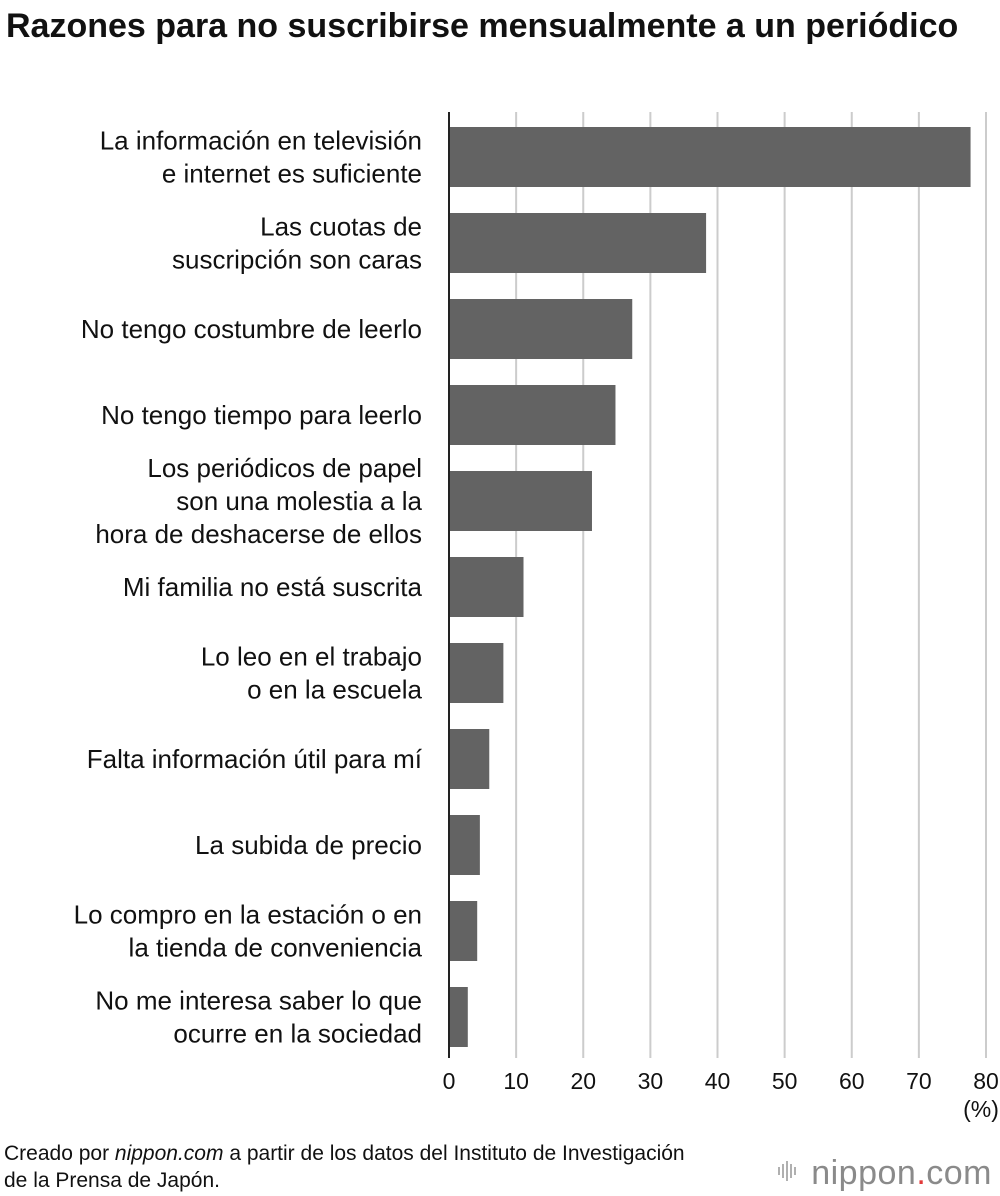 The image size is (1000, 1196). What do you see at coordinates (449, 1081) in the screenshot?
I see `x-tick-label: 0` at bounding box center [449, 1081].